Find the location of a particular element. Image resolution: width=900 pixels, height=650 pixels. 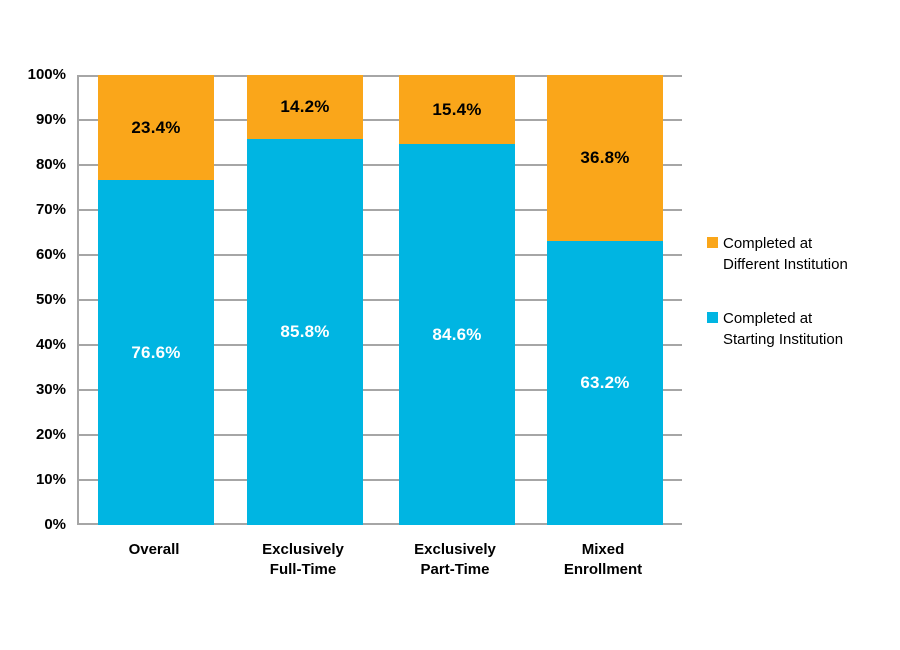

bar-segment-starting-institution: 85.8% is located at coordinates (305, 331).